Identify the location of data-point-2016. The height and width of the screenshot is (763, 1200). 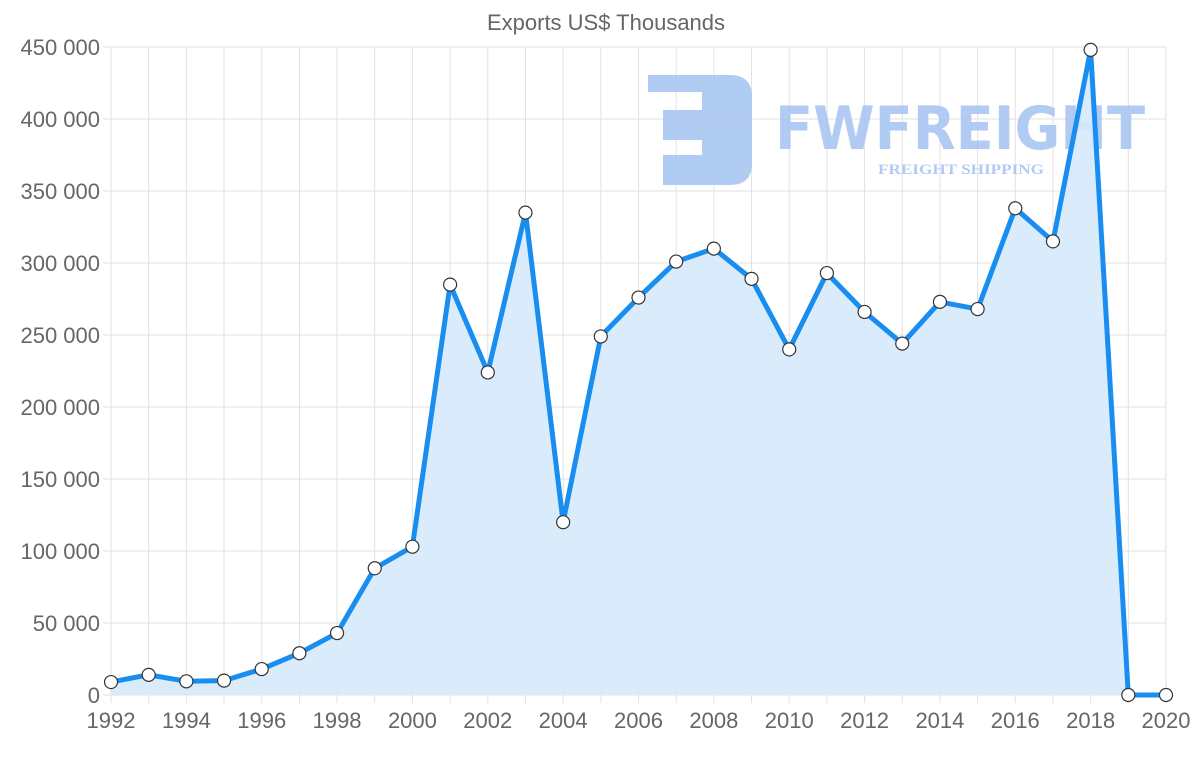
(1015, 208).